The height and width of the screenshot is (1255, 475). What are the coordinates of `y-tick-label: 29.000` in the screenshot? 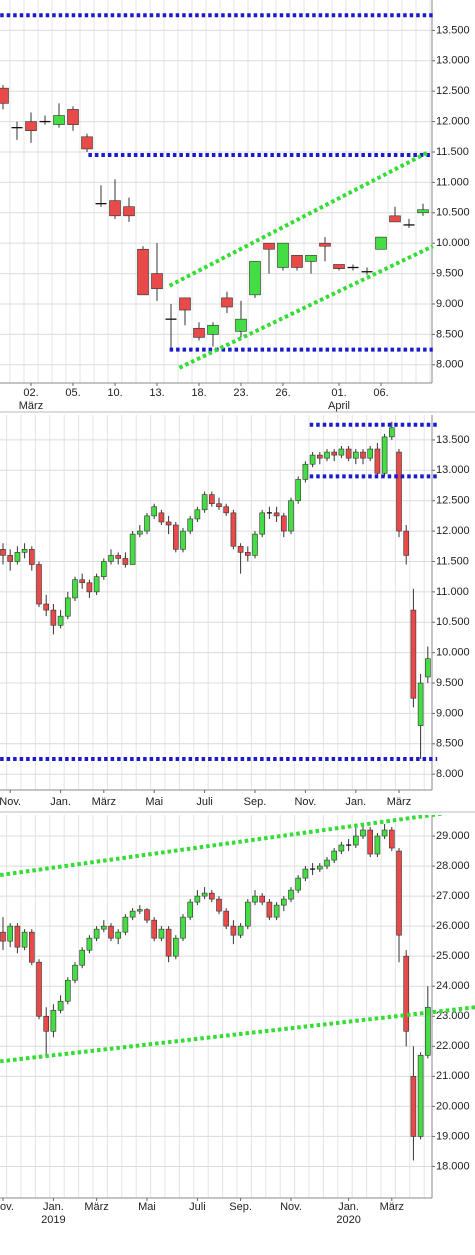 It's located at (453, 836).